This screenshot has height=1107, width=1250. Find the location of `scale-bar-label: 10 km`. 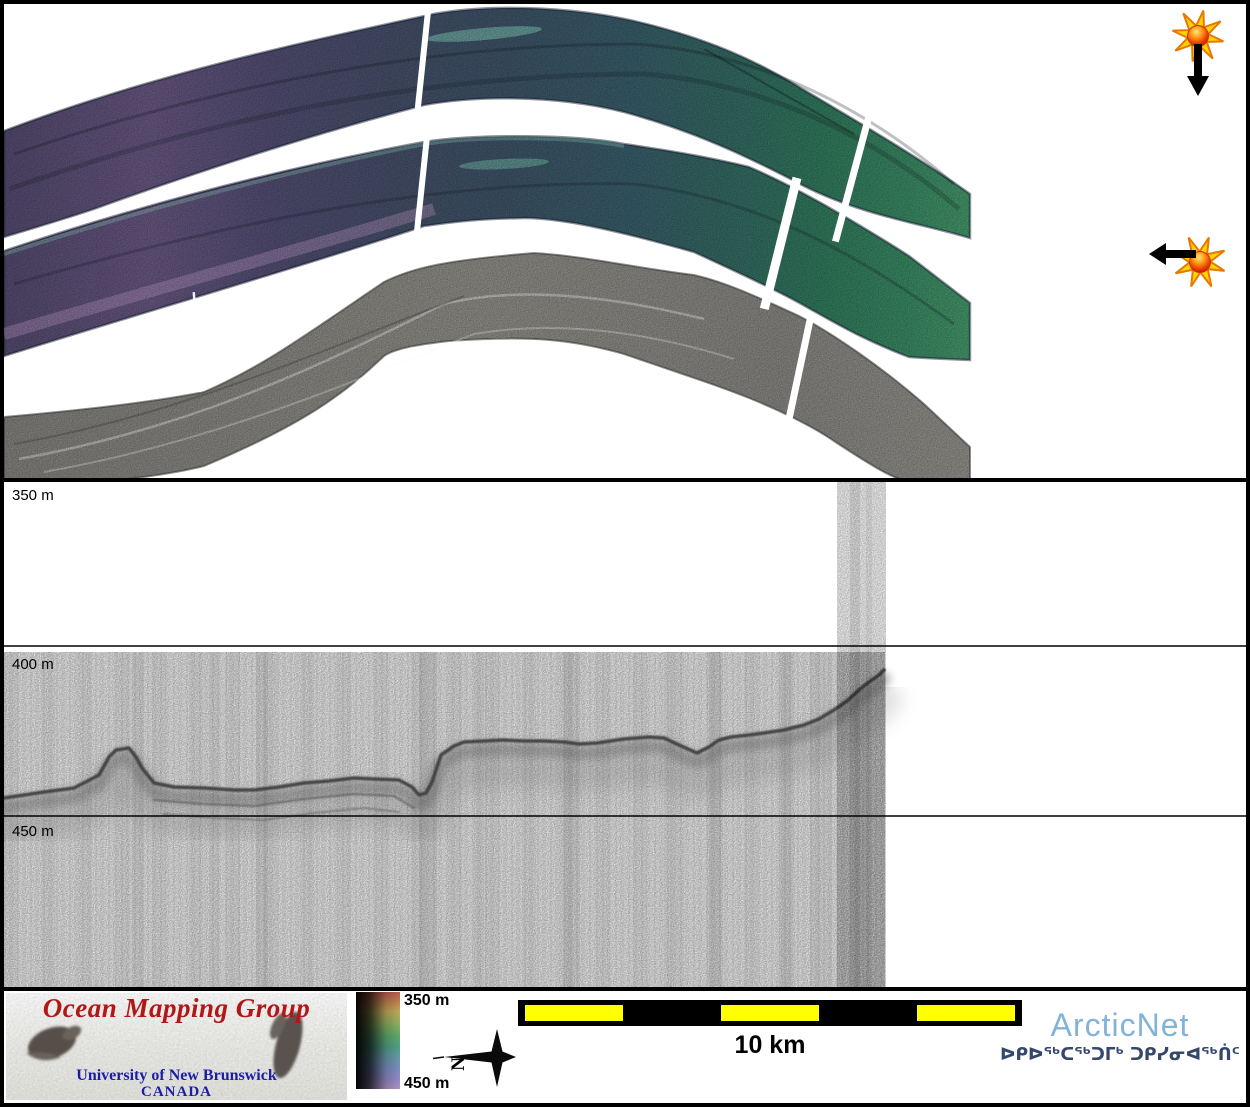

scale-bar-label: 10 km is located at coordinates (770, 1045).